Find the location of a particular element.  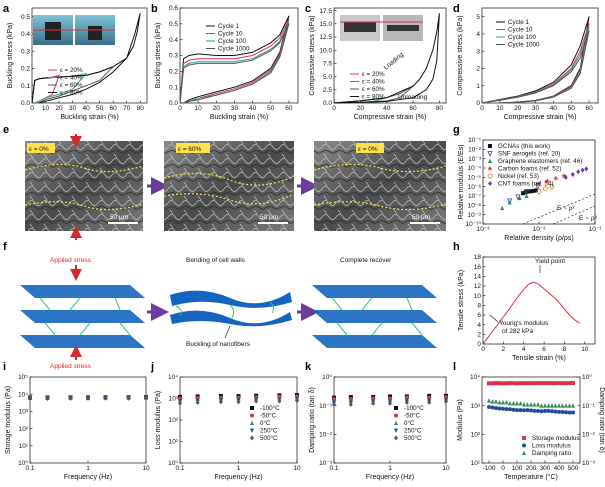

panel-label-k: k is located at coordinates (308, 367).